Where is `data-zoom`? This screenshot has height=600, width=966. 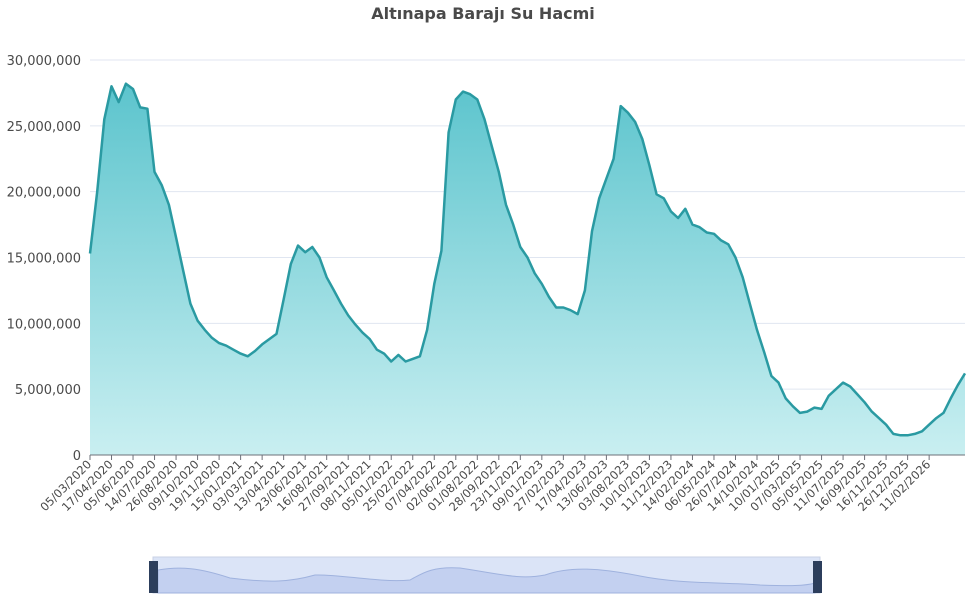 data-zoom is located at coordinates (485, 575).